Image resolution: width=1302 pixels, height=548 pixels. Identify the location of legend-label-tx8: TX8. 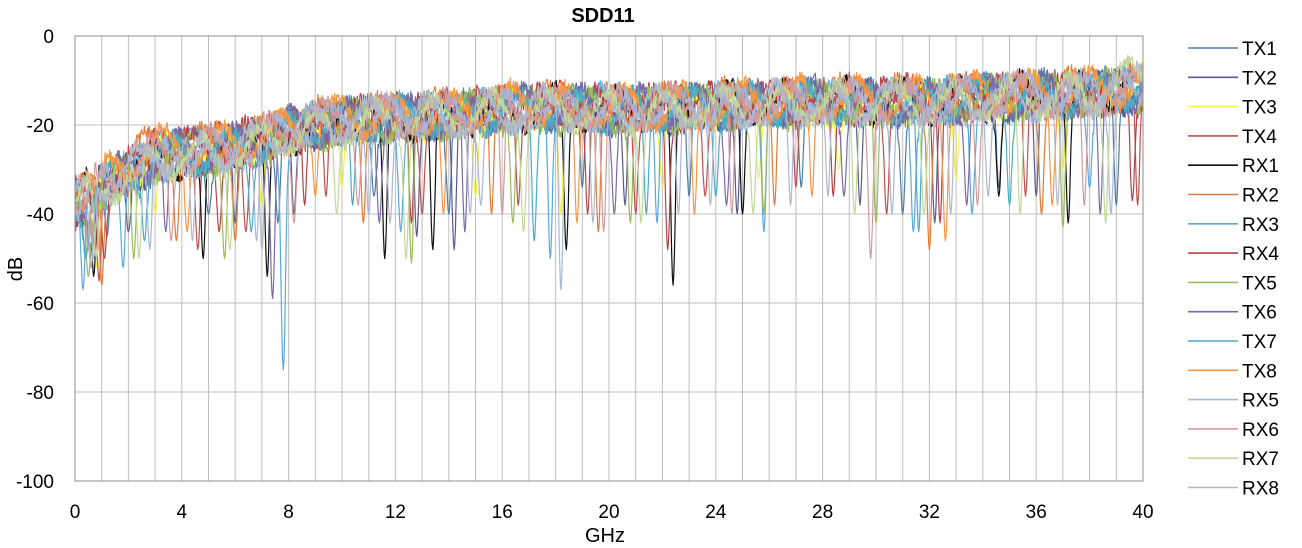
(1259, 371).